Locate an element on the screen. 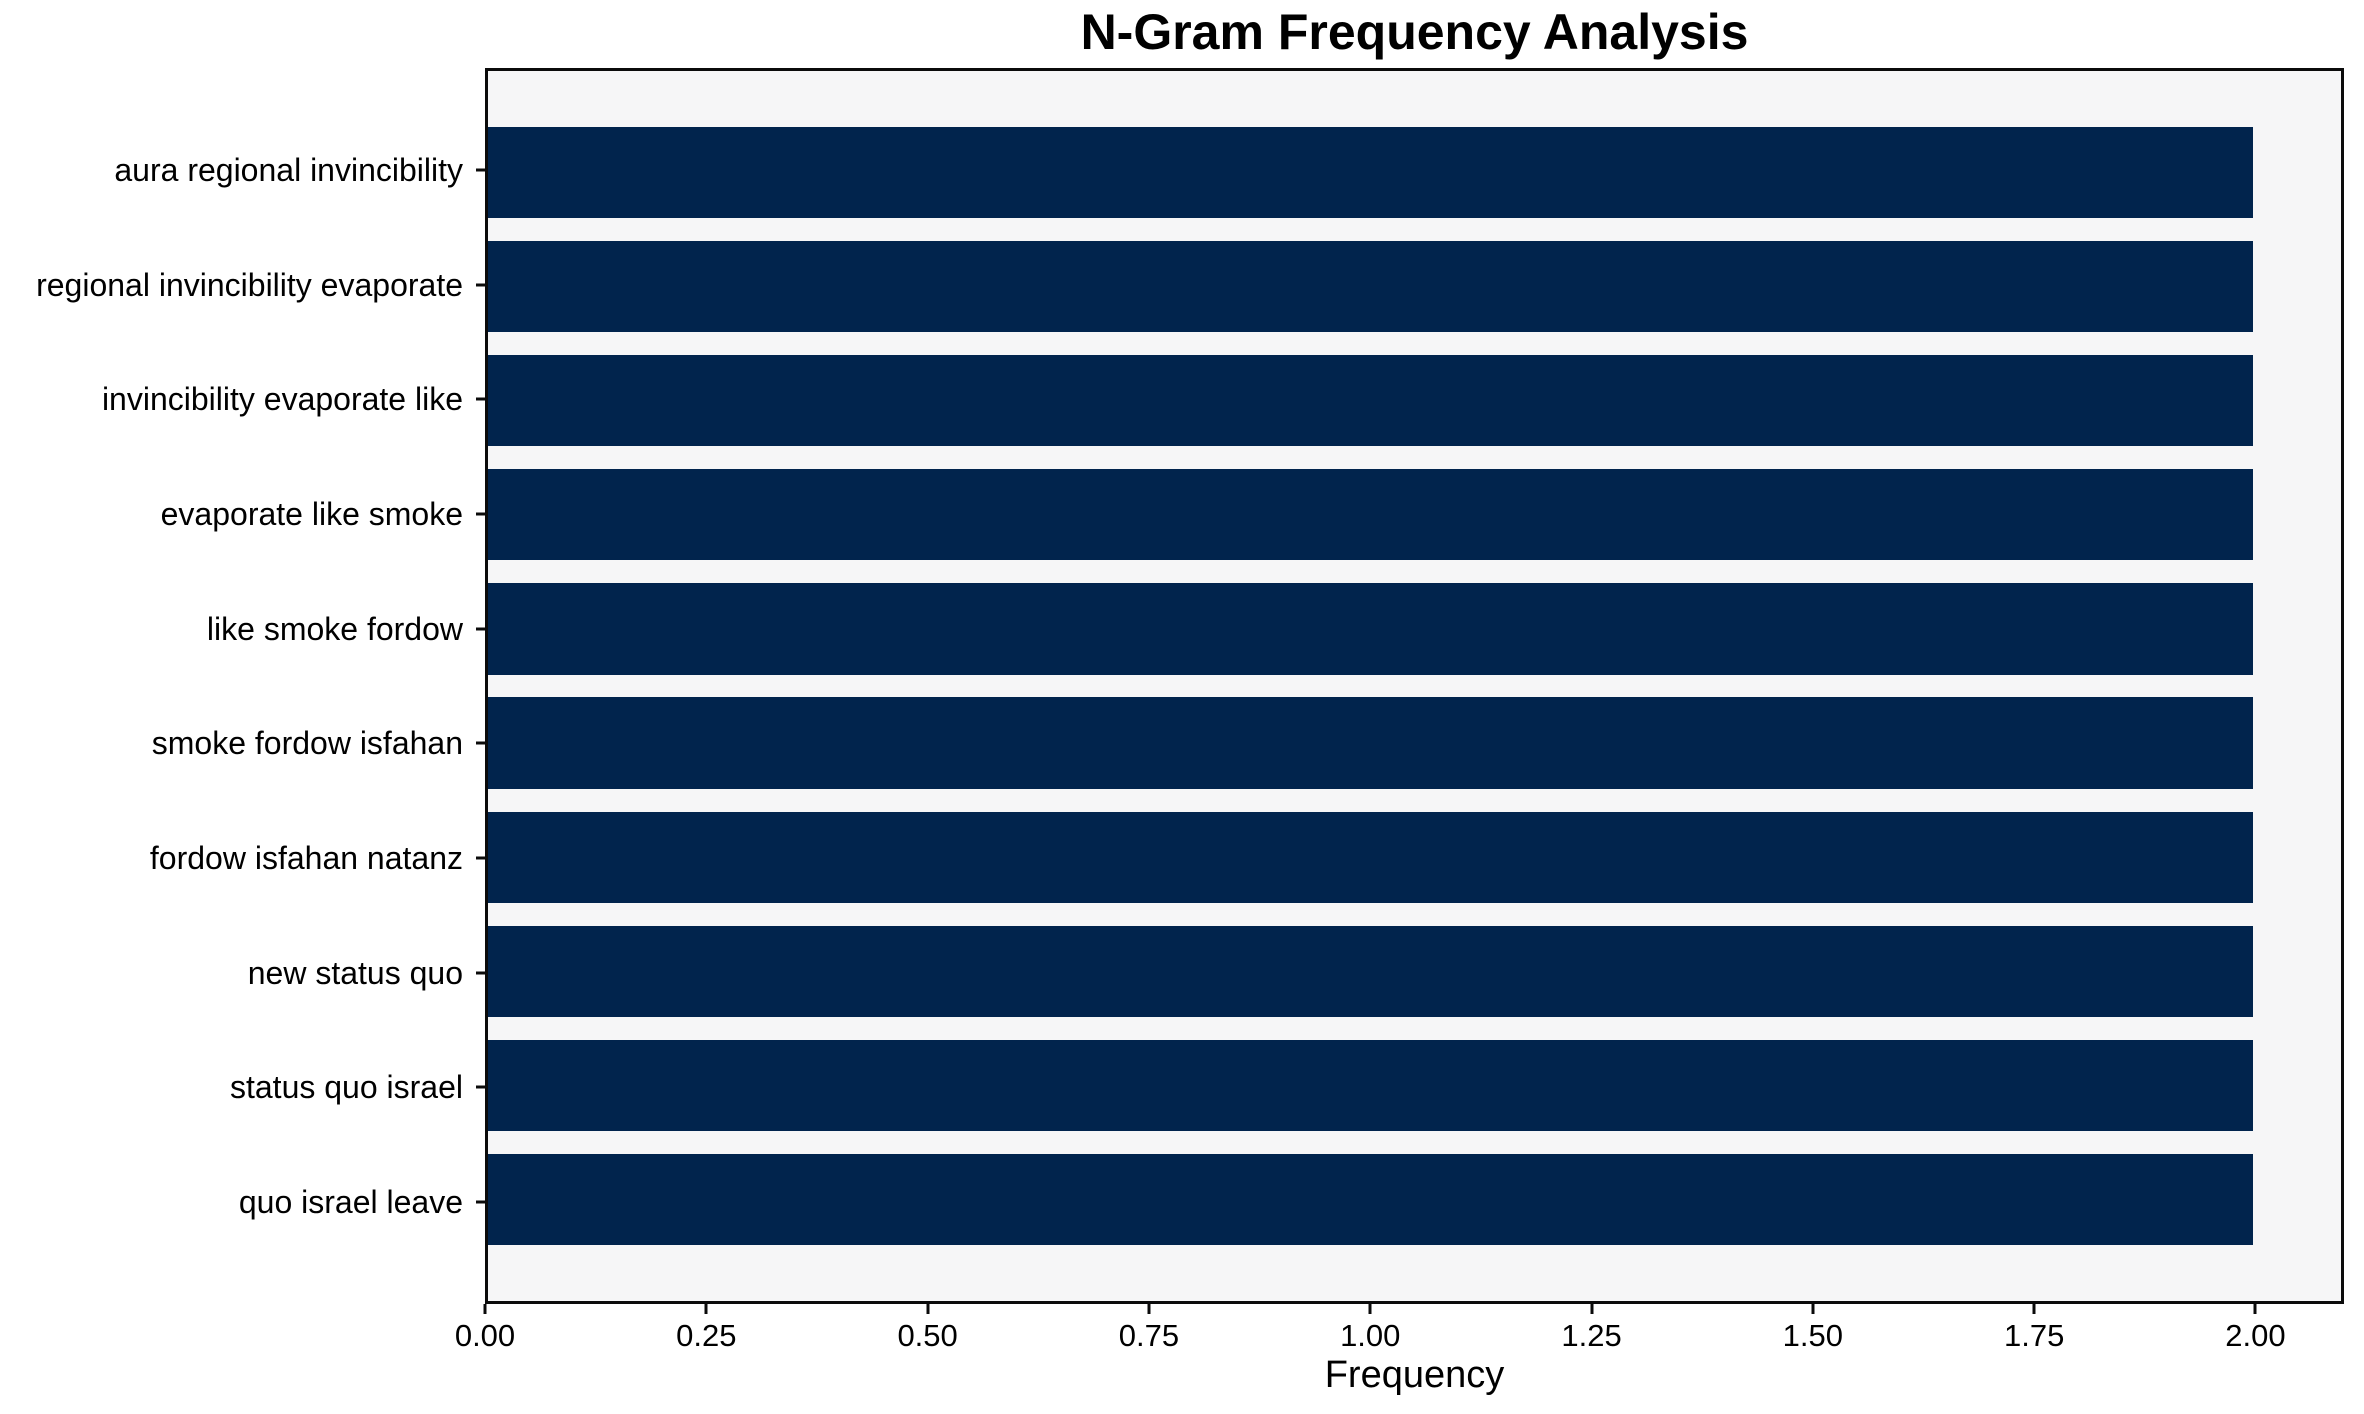 This screenshot has height=1414, width=2364. y-label-4: like smoke fordow is located at coordinates (334, 628).